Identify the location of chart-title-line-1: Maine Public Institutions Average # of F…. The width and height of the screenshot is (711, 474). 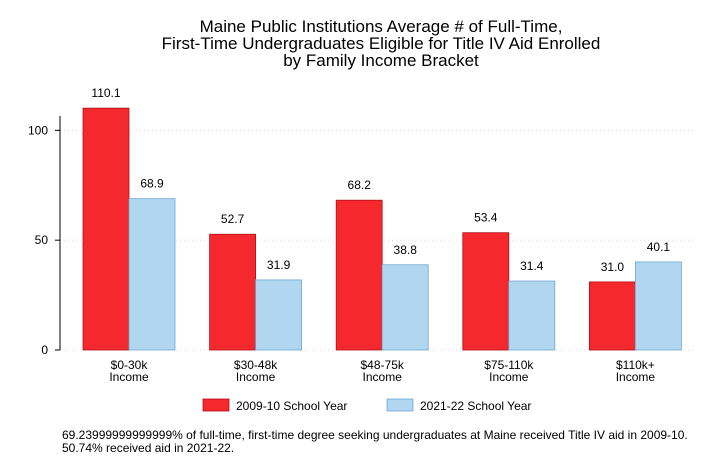
(381, 26).